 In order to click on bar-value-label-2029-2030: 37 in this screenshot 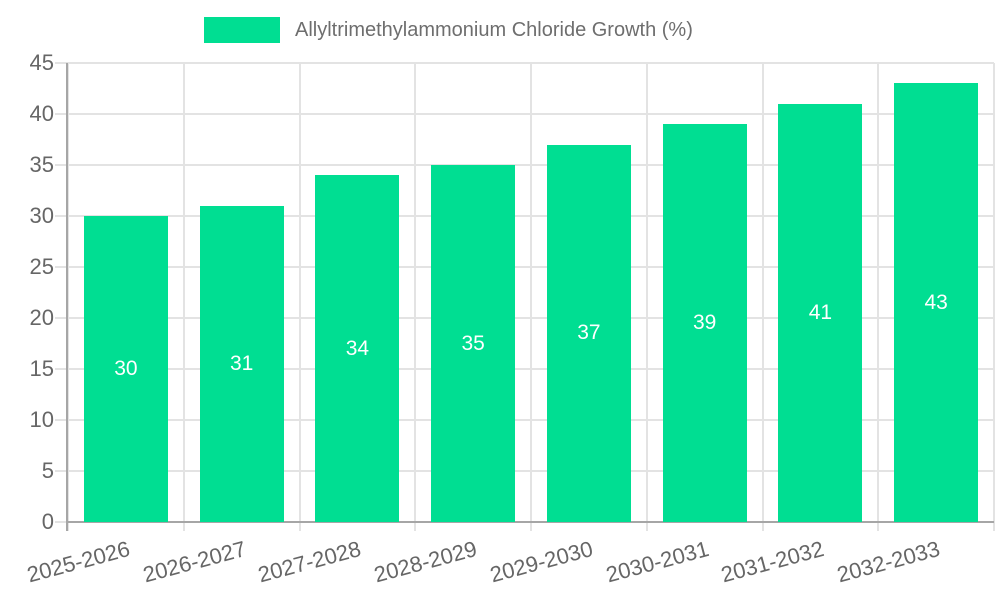, I will do `click(589, 333)`.